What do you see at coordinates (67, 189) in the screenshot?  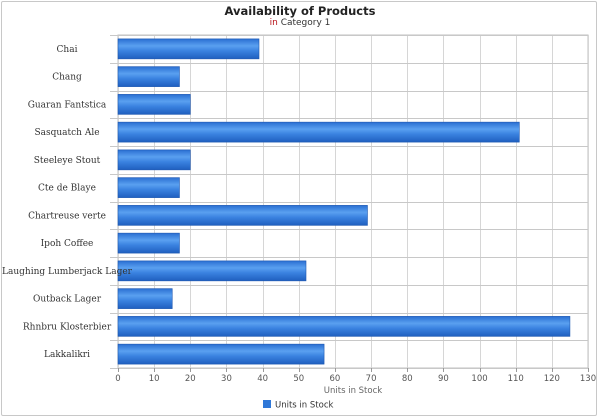 I see `category-label: Cte de Blaye` at bounding box center [67, 189].